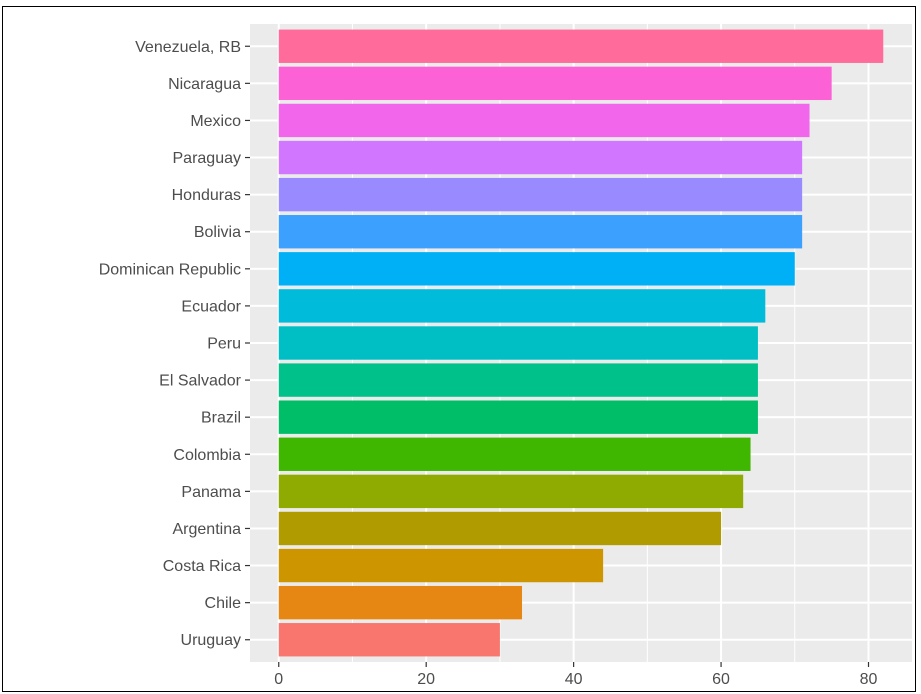  Describe the element at coordinates (207, 529) in the screenshot. I see `y-tick-label: Argentina` at that location.